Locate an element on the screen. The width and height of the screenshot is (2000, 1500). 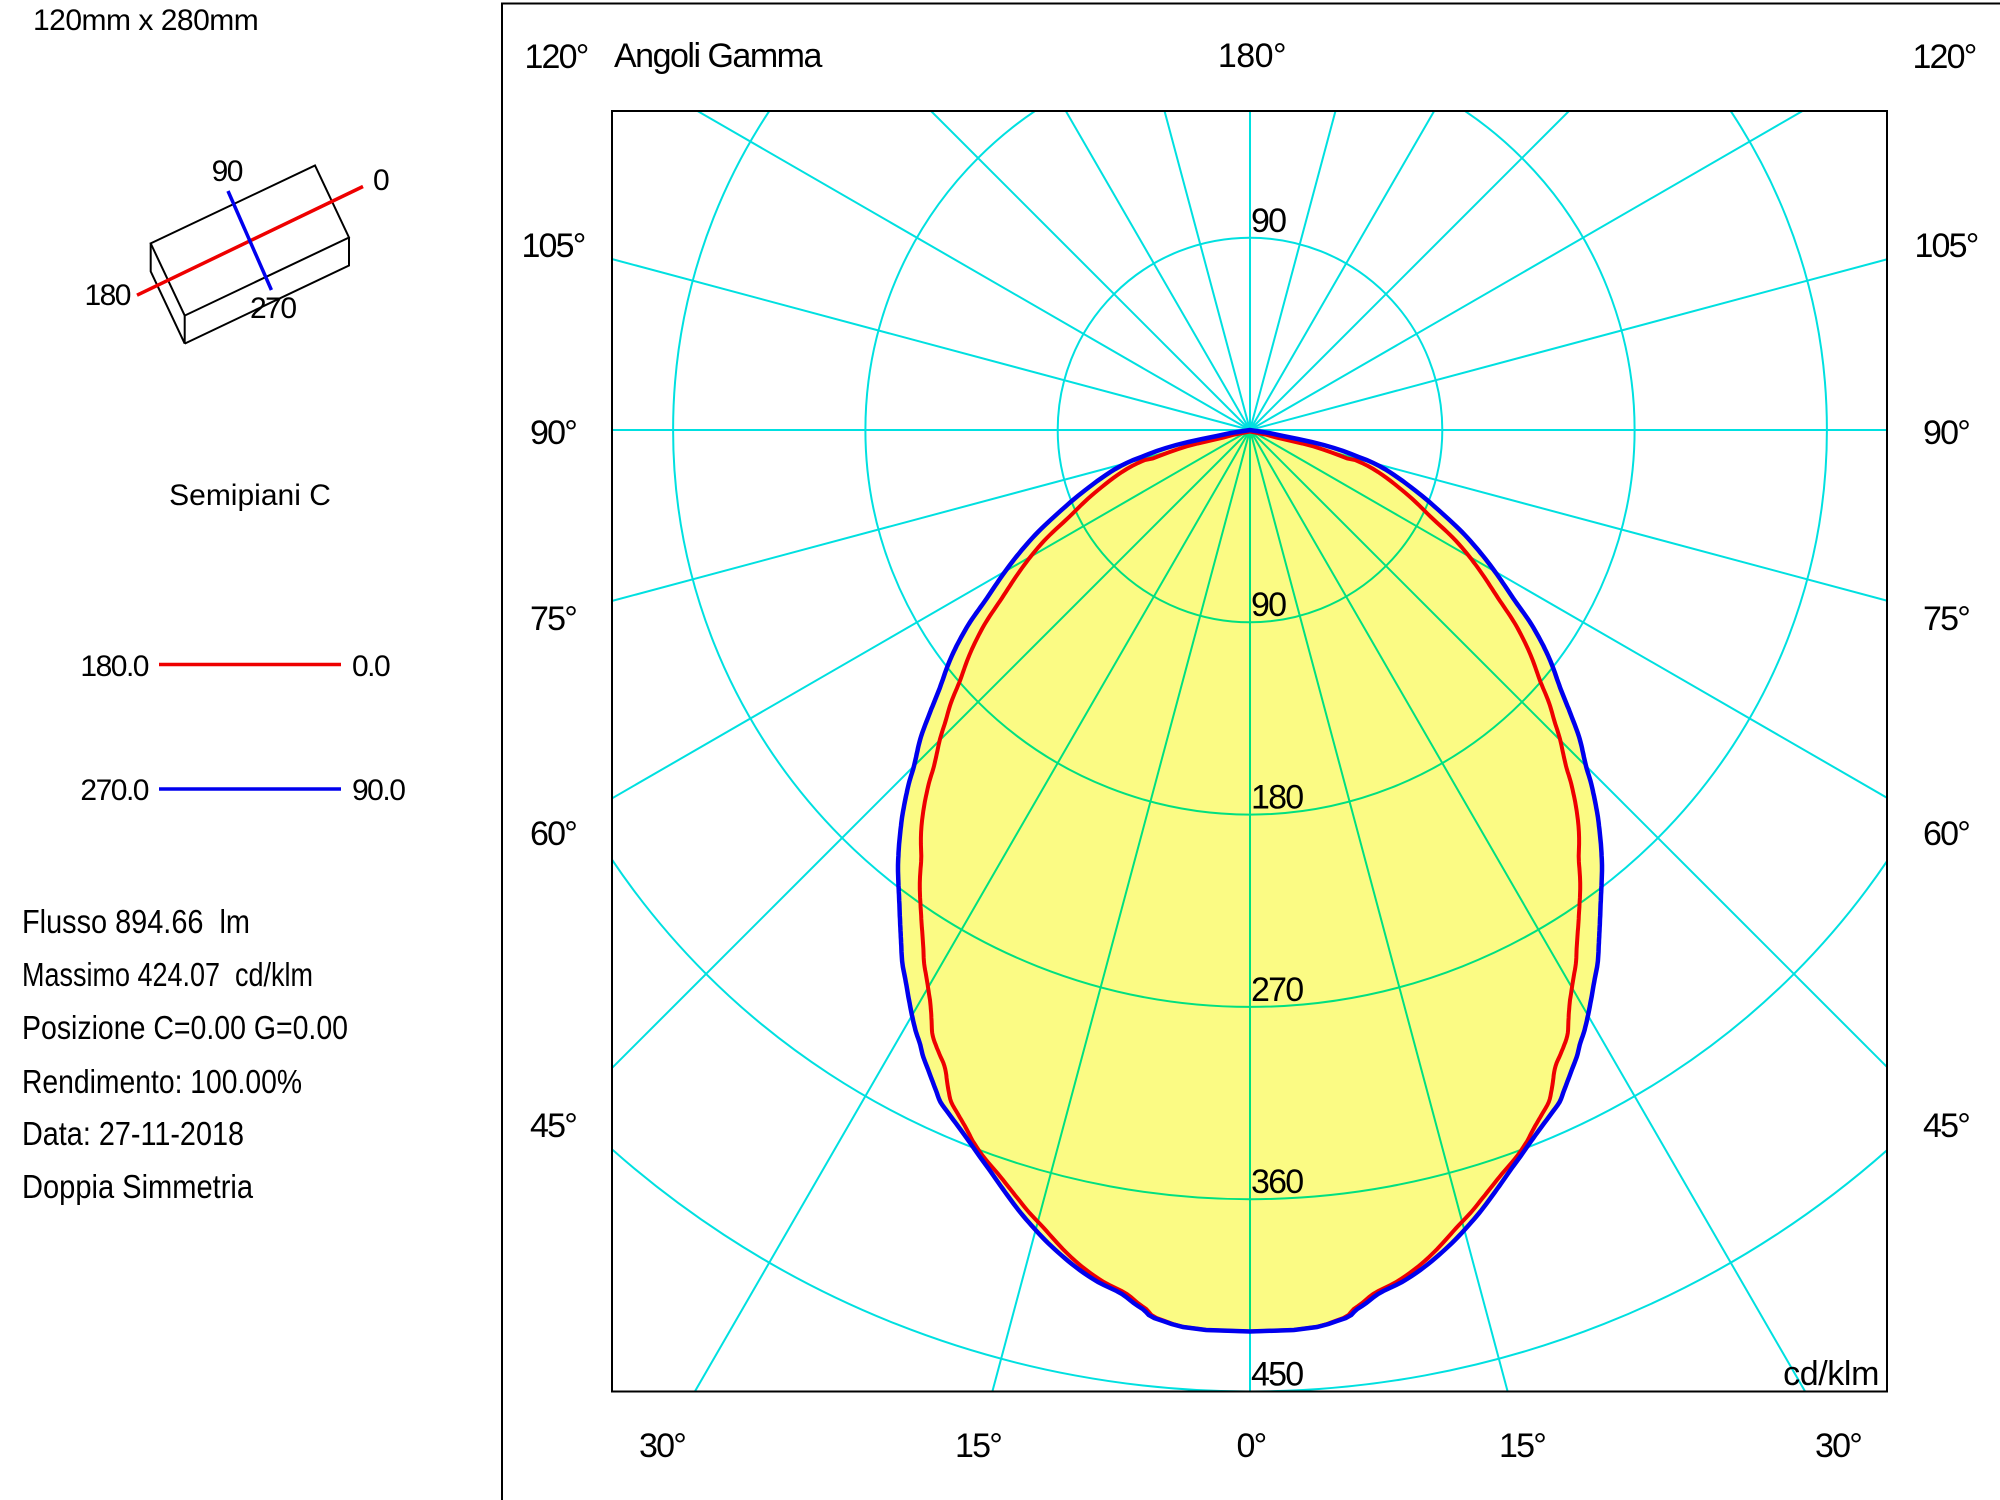
svg-text: 270.0 is located at coordinates (114, 790).